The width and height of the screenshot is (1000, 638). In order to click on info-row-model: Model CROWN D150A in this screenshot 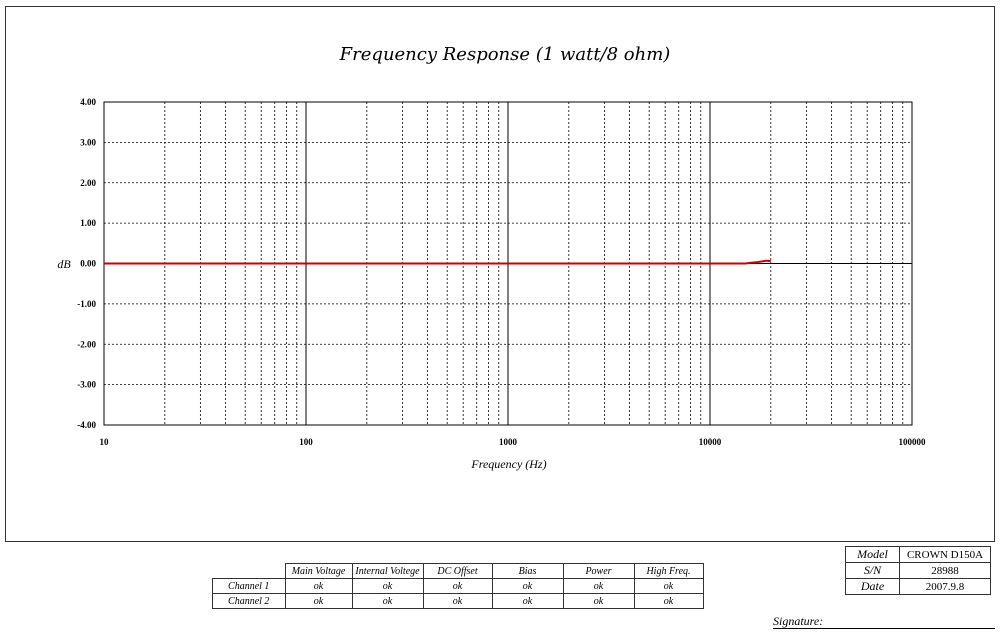, I will do `click(918, 554)`.